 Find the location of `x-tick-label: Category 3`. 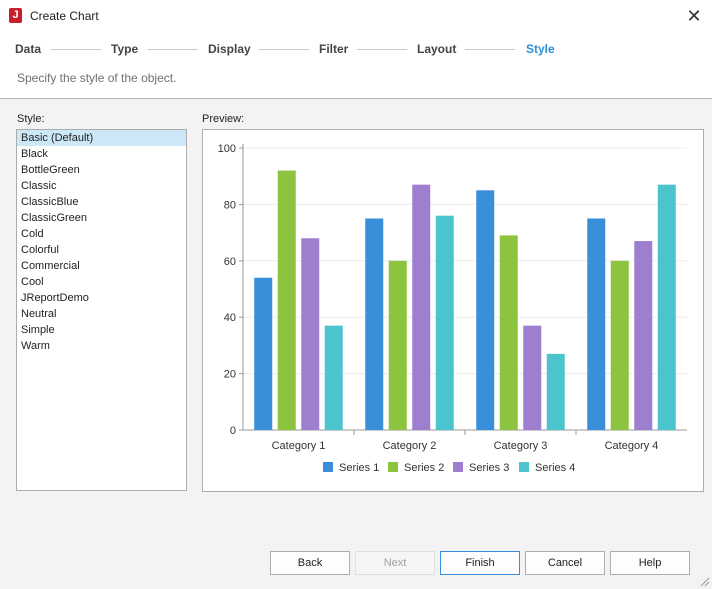

x-tick-label: Category 3 is located at coordinates (521, 446).